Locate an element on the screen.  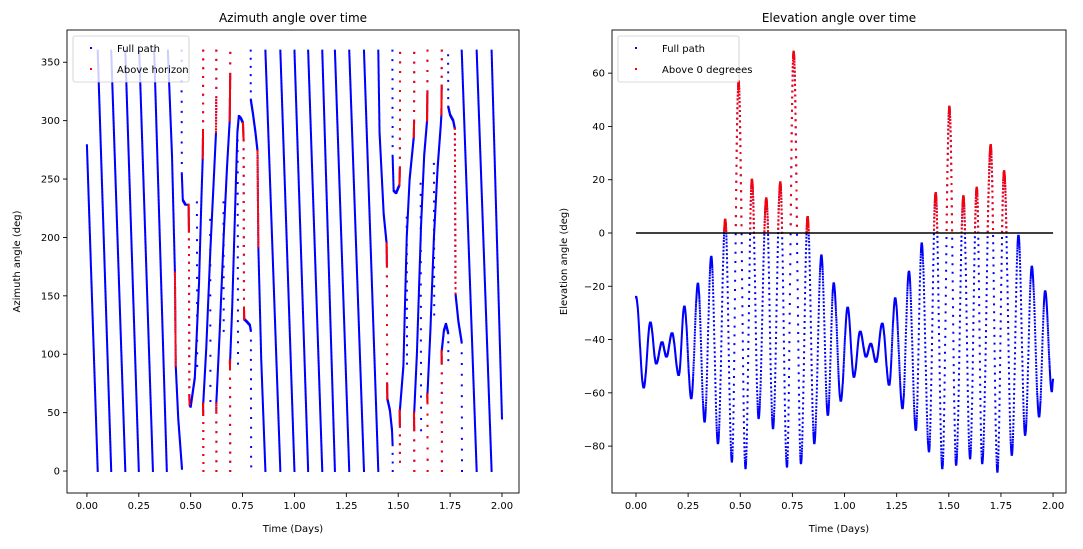
legend-entry: Above 0 degreees is located at coordinates (707, 70).